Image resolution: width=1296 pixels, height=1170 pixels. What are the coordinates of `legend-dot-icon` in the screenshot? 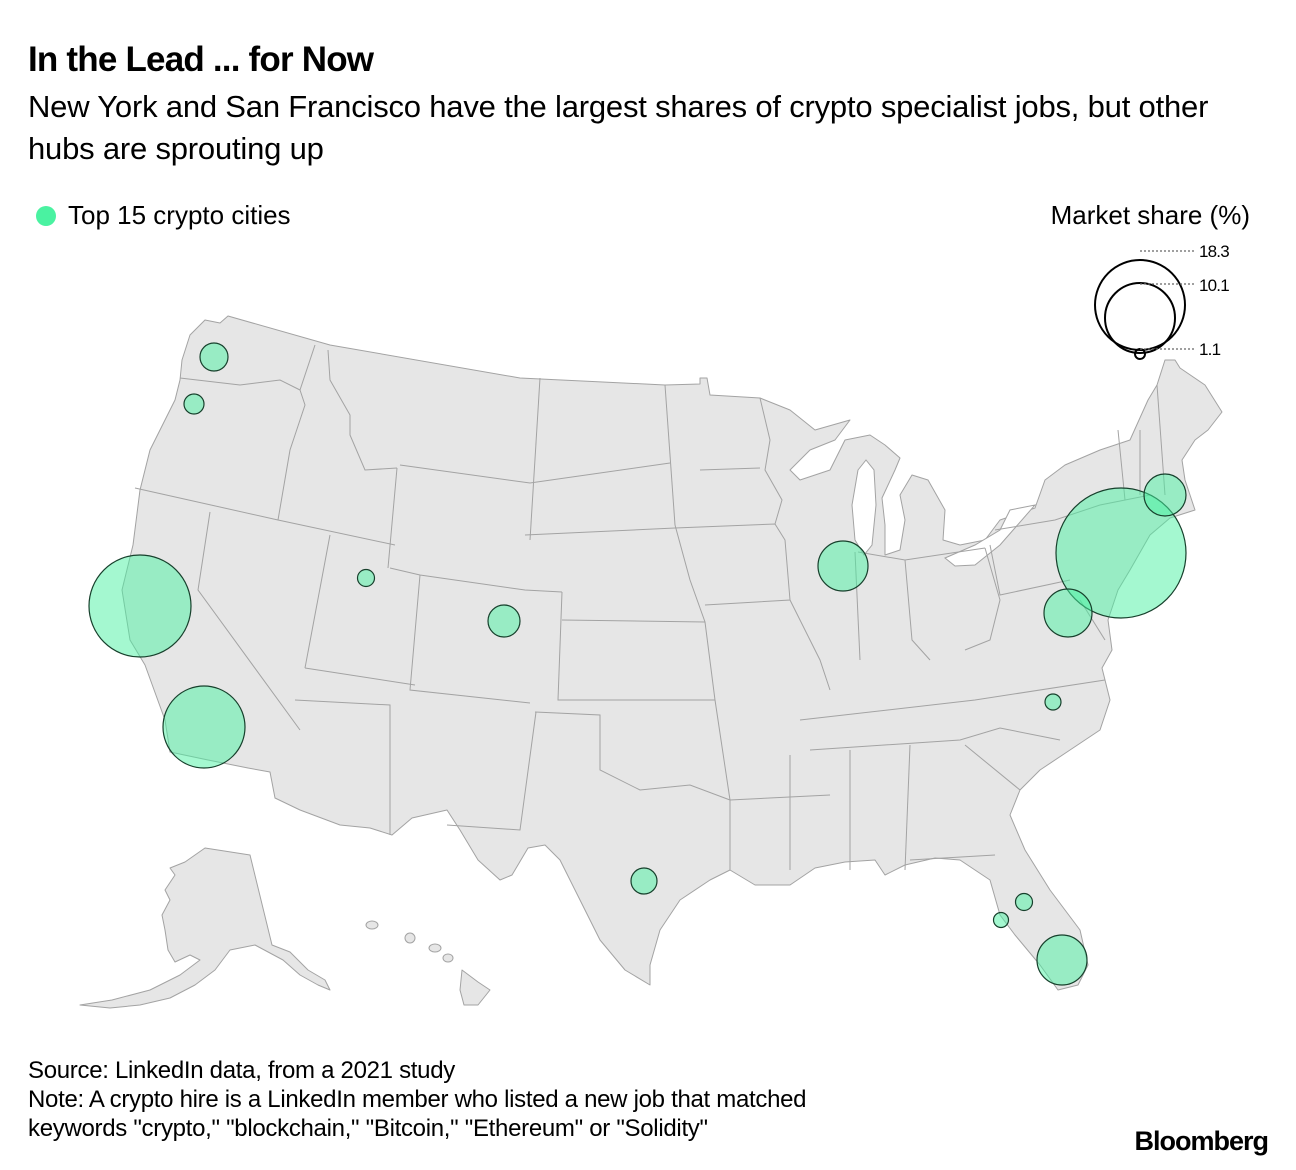 It's located at (46, 215).